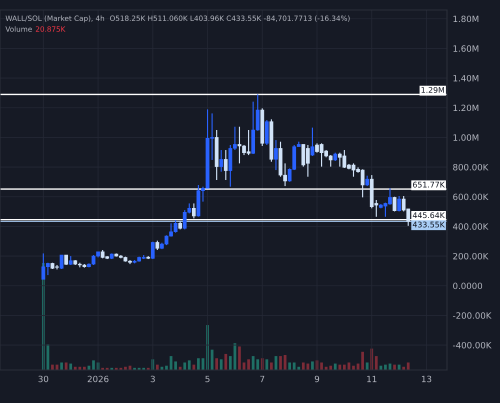 Image resolution: width=500 pixels, height=403 pixels. Describe the element at coordinates (371, 379) in the screenshot. I see `x-tick-label: 11` at that location.